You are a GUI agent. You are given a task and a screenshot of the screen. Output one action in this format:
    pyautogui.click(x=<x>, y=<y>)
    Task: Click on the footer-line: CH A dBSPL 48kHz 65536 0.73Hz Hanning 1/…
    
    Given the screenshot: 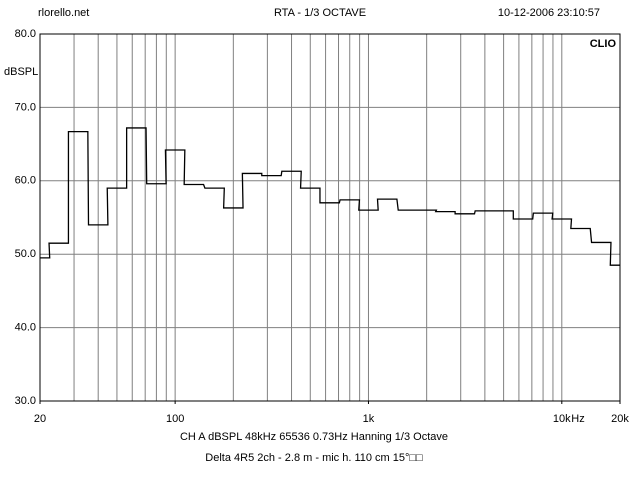 What is the action you would take?
    pyautogui.click(x=314, y=437)
    